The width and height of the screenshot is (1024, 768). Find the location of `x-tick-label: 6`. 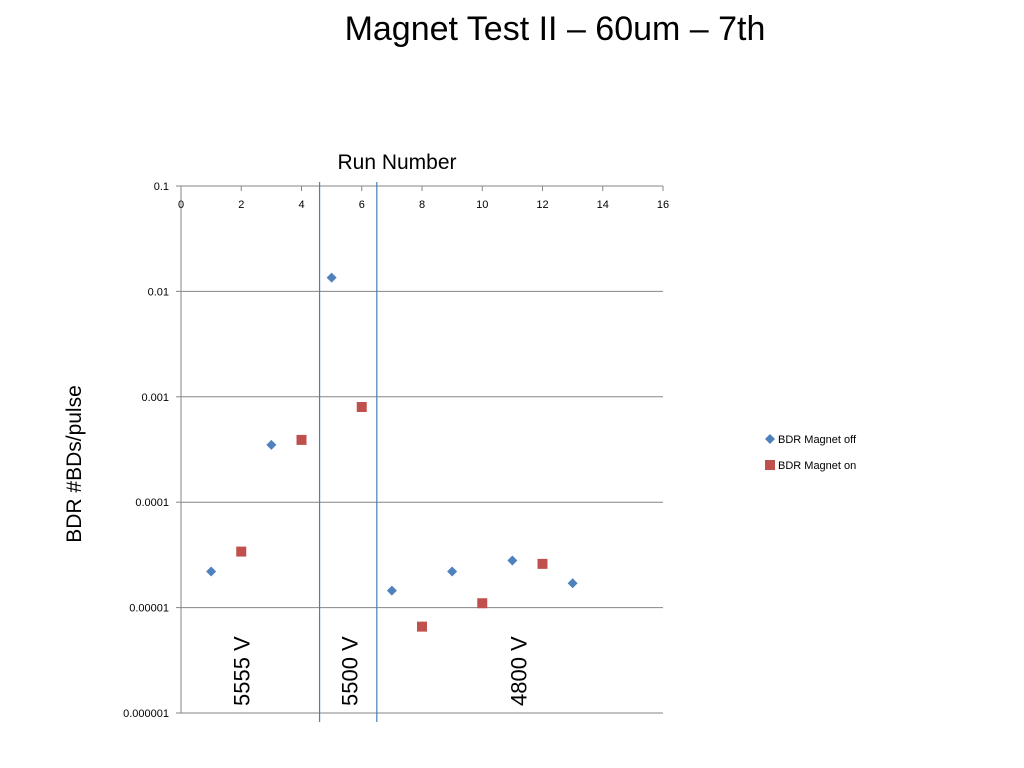

x-tick-label: 6 is located at coordinates (362, 205).